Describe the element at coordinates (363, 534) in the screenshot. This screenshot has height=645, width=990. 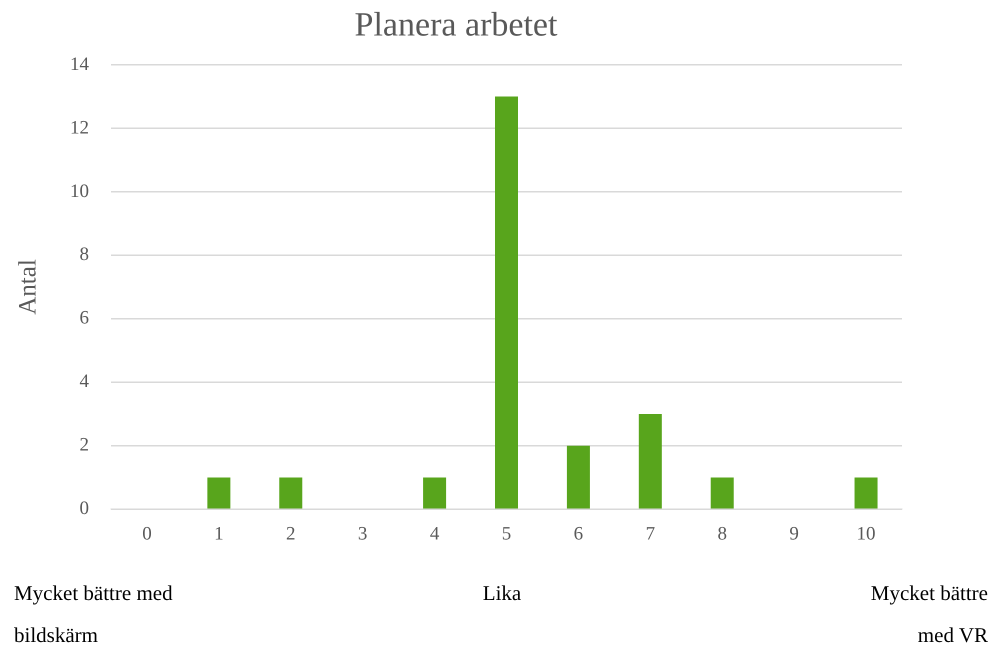
I see `x-tick-label: 3` at that location.